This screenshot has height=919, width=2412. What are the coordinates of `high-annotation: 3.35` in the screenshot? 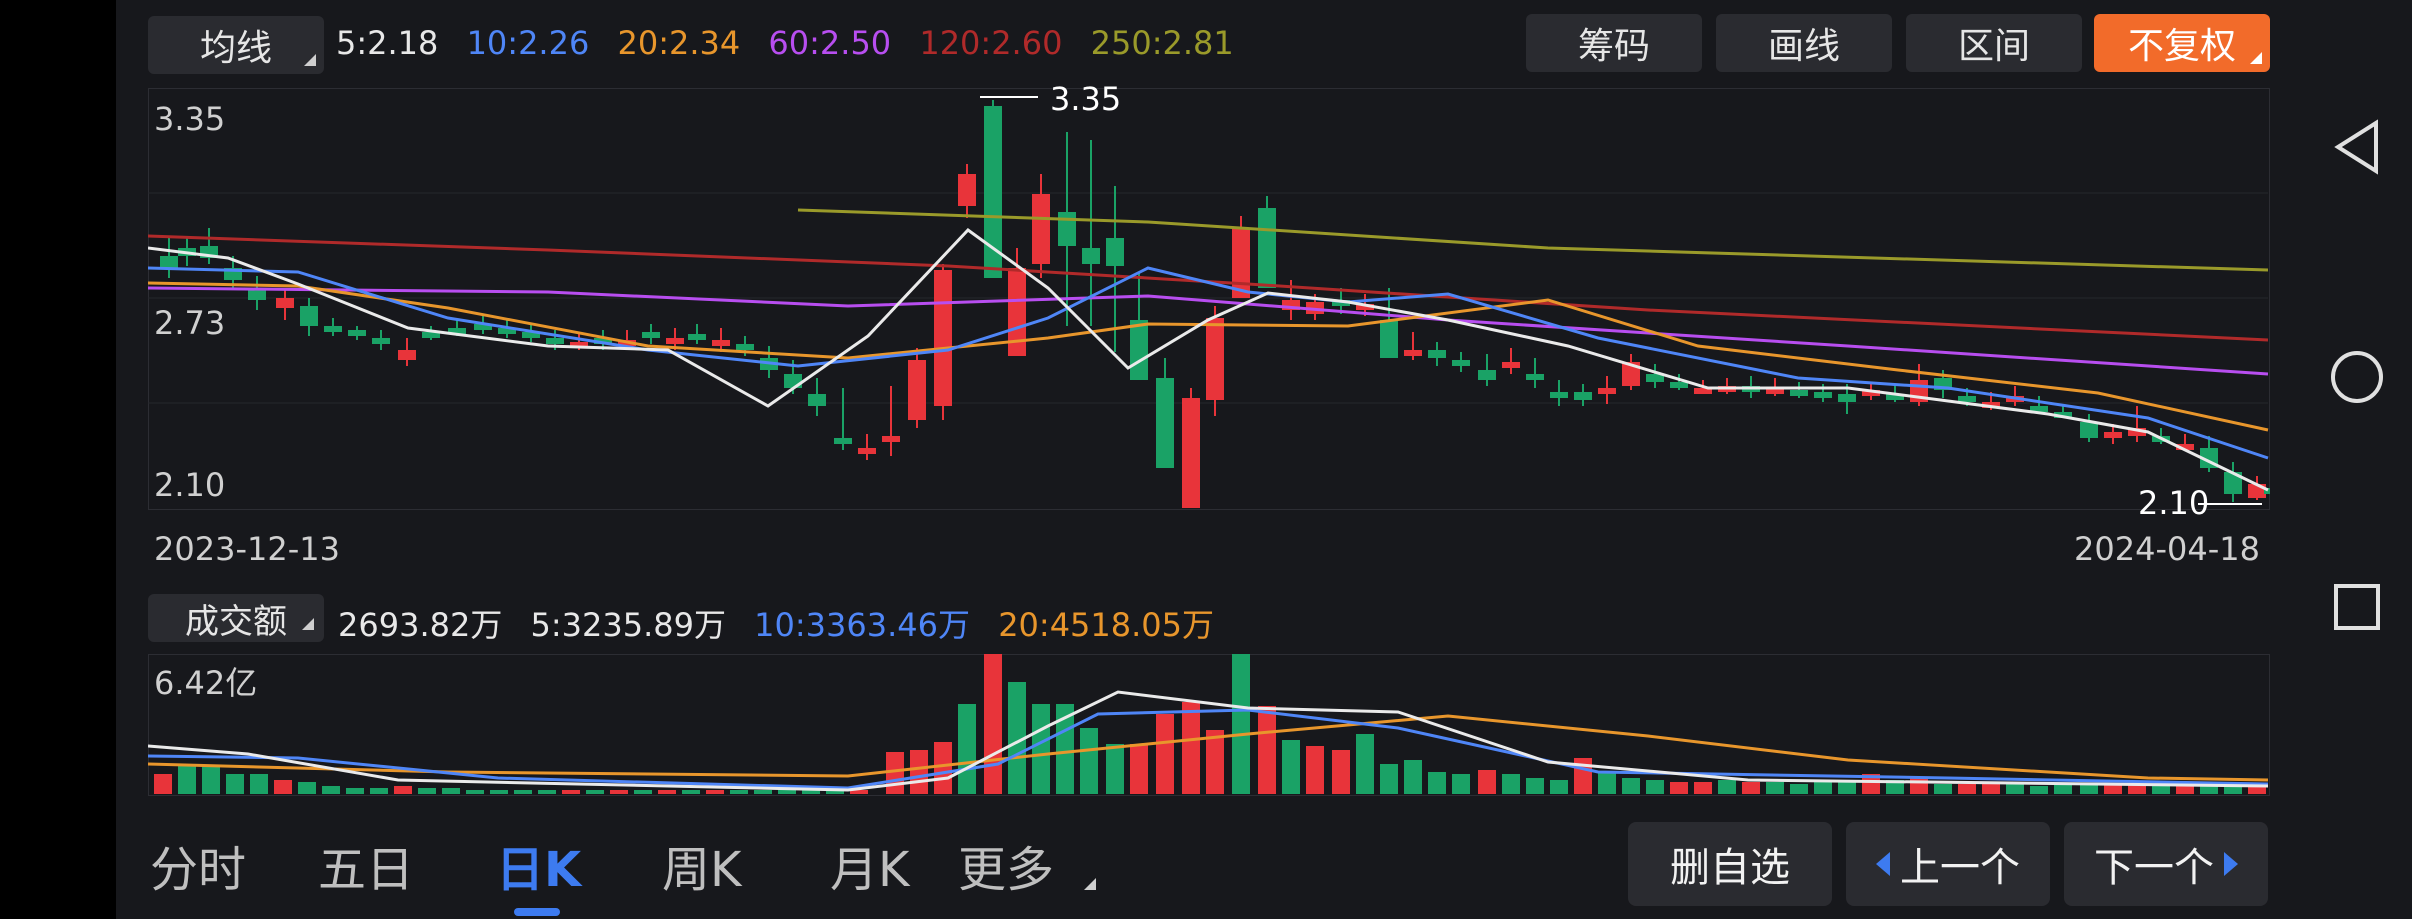 It's located at (1086, 99).